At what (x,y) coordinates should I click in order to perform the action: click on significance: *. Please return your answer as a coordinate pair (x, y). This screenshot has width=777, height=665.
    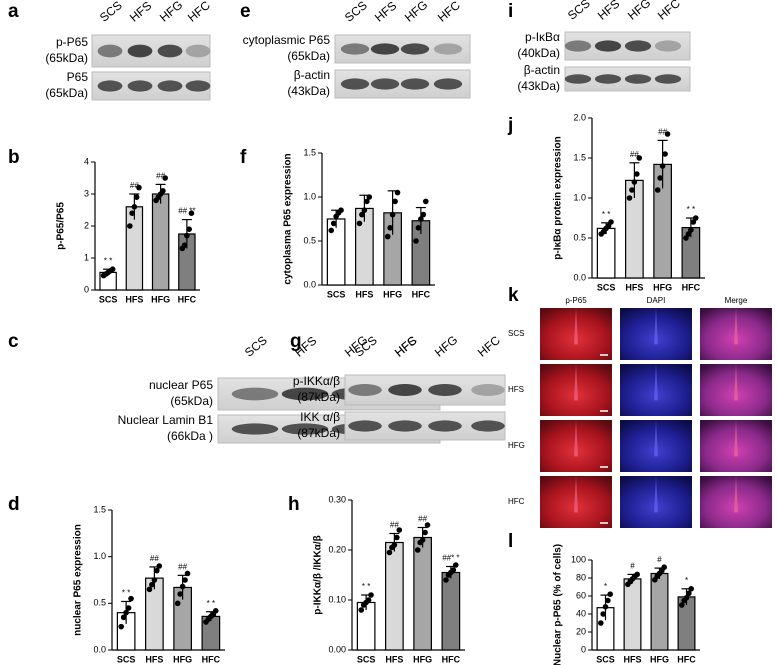
    Looking at the image, I should click on (686, 580).